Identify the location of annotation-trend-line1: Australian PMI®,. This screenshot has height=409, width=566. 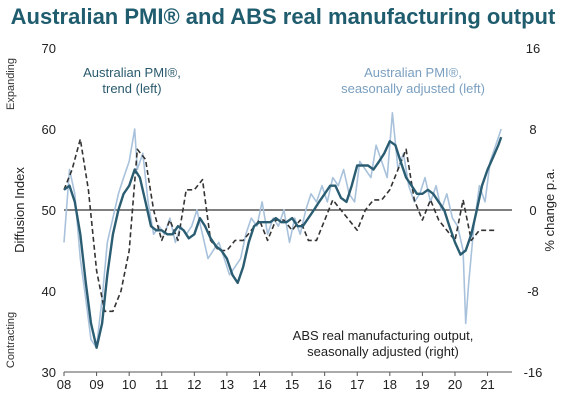
(132, 72).